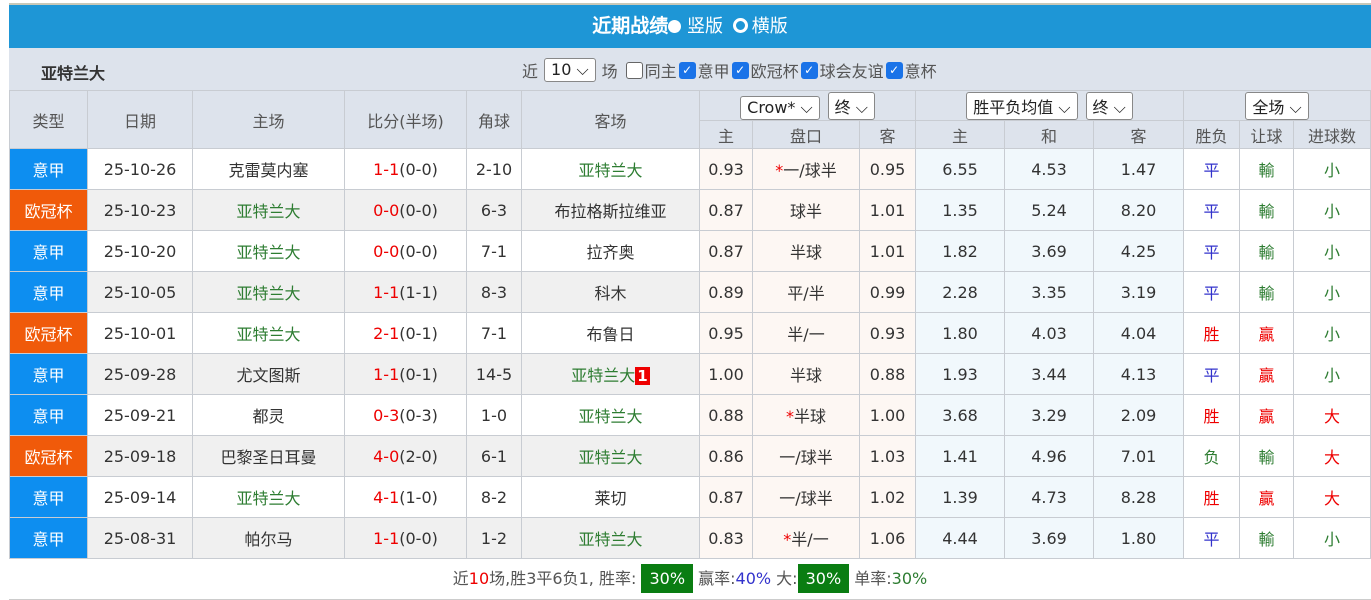 The width and height of the screenshot is (1371, 600). I want to click on score: 0-3(0-3), so click(405, 415).